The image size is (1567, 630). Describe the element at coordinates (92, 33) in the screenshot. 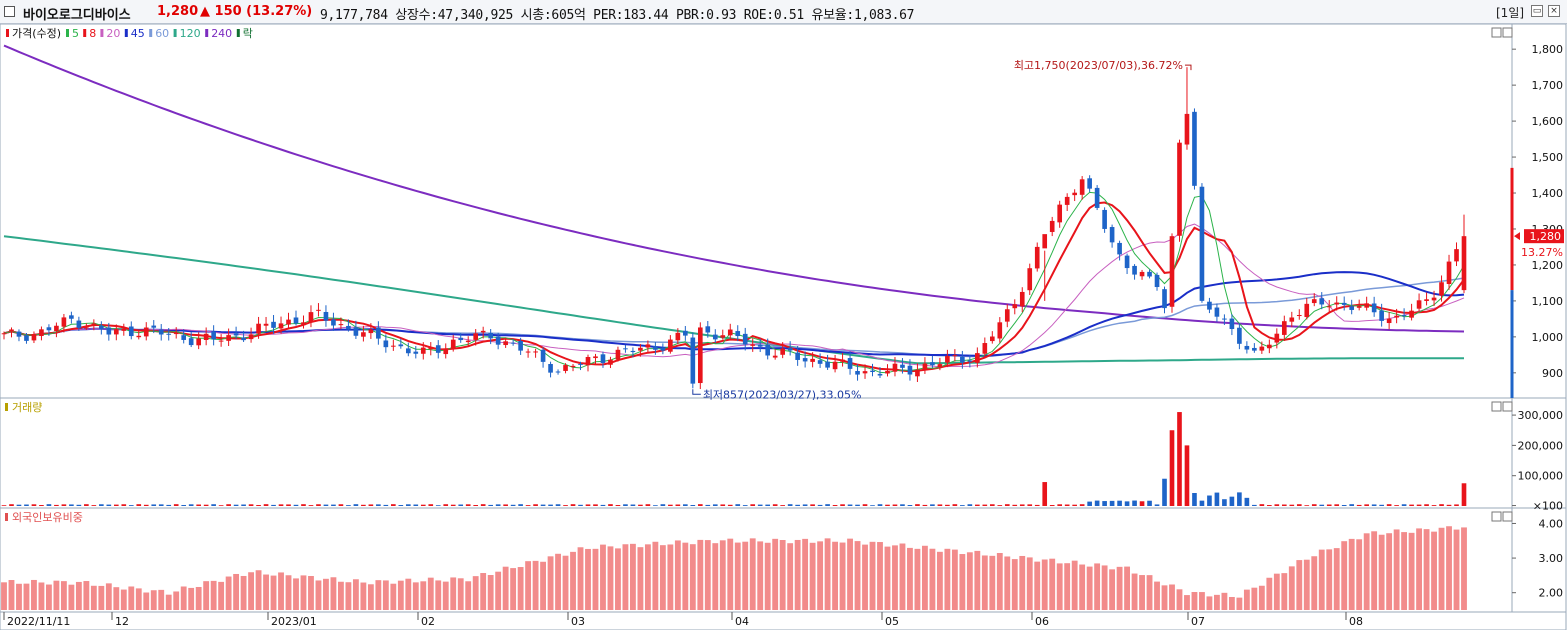

I see `legend-label-2: 8` at that location.